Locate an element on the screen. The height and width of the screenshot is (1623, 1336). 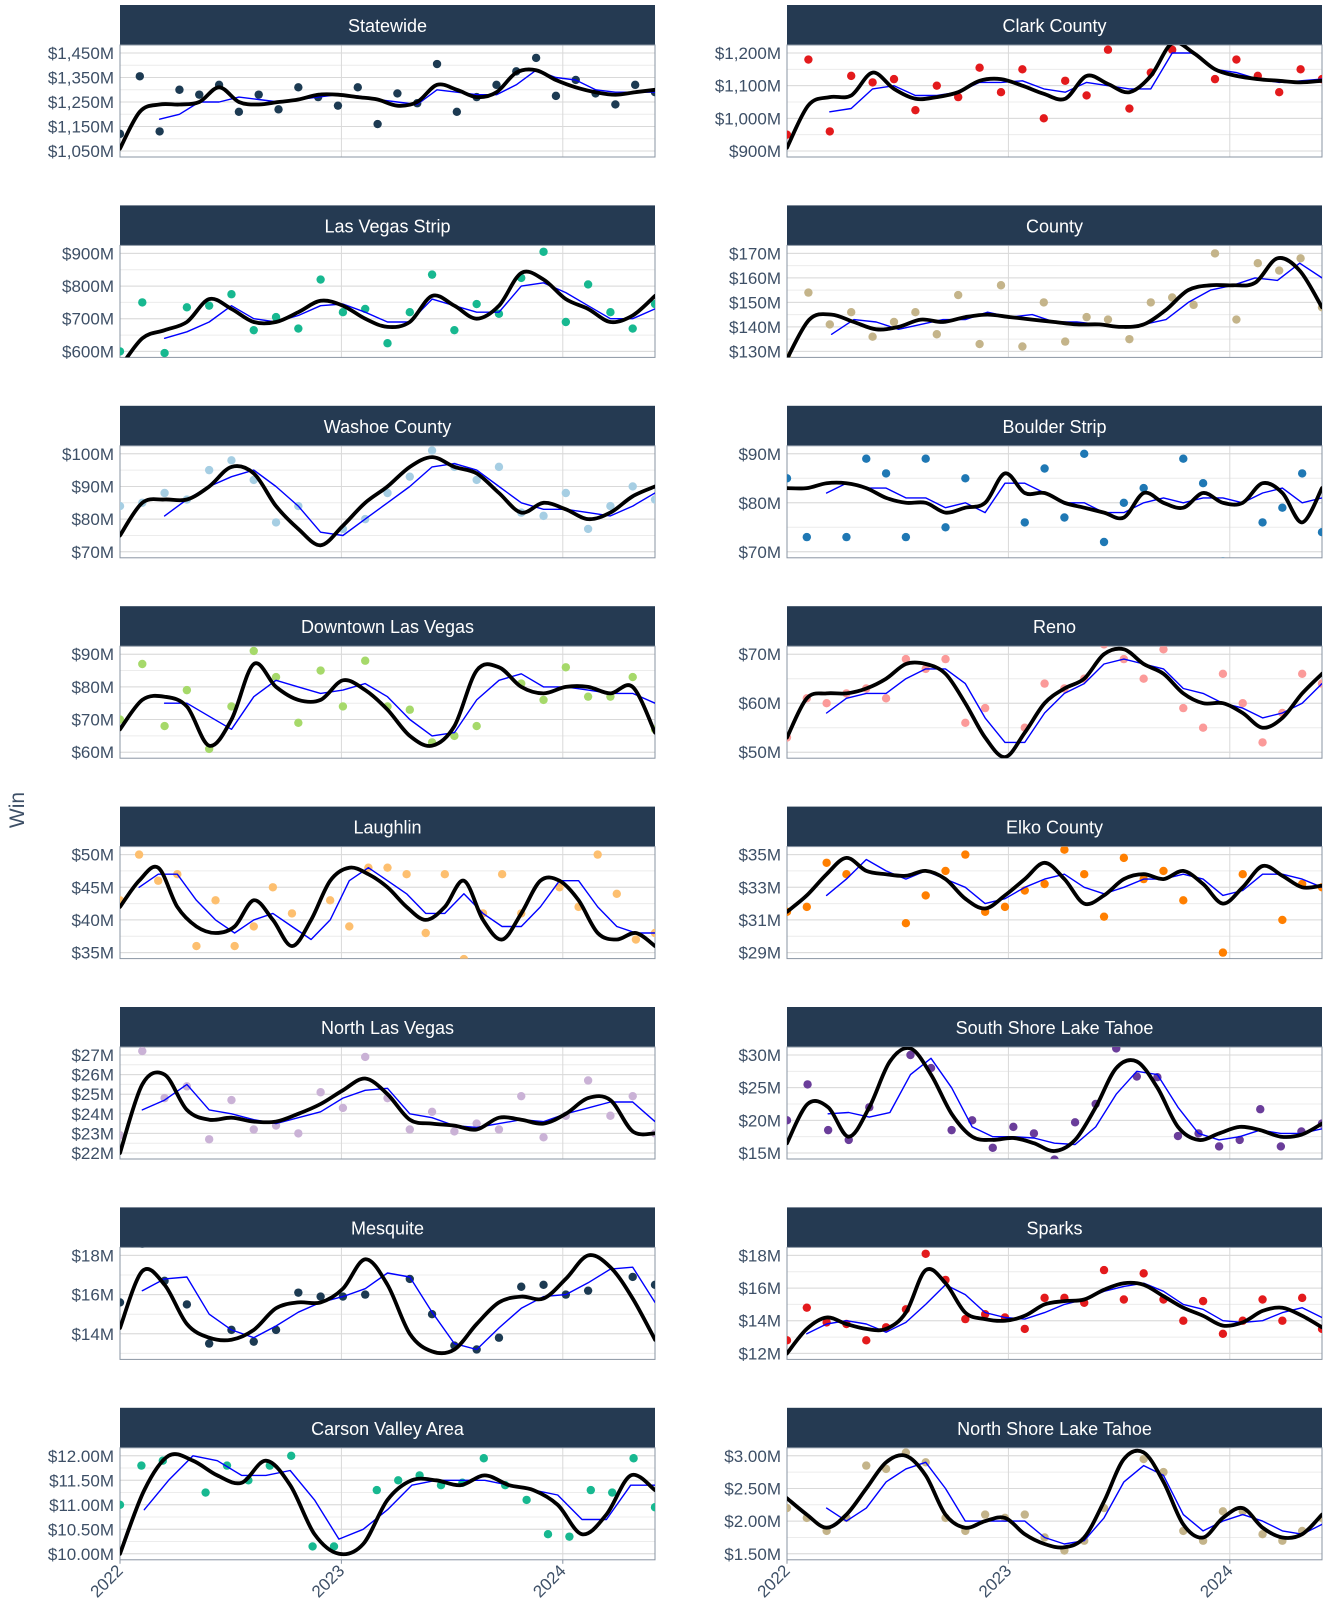
x-tick-label: 2024 is located at coordinates (1216, 1581).